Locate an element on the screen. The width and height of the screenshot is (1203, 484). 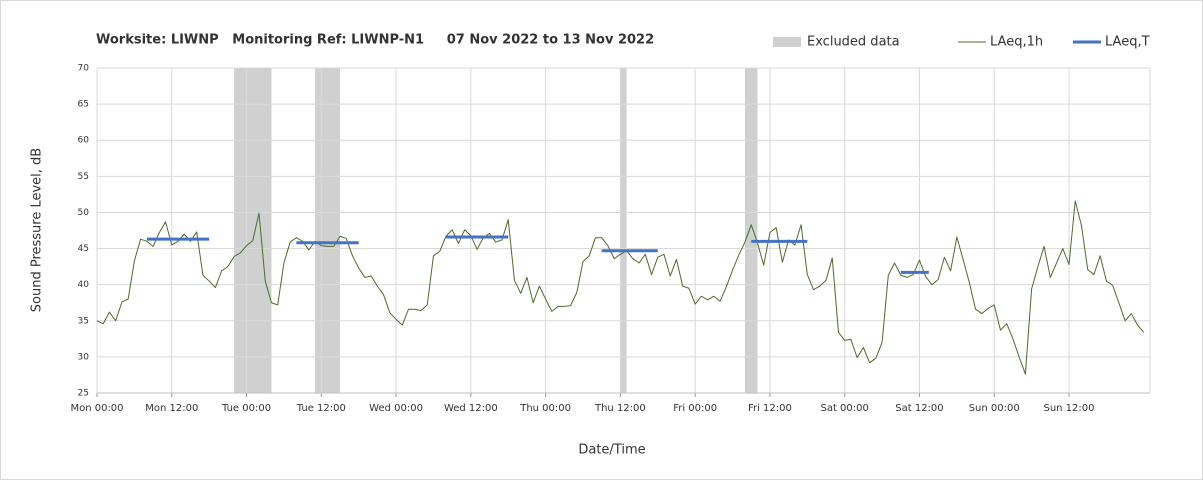
y-tick-label: 55 is located at coordinates (83, 177).